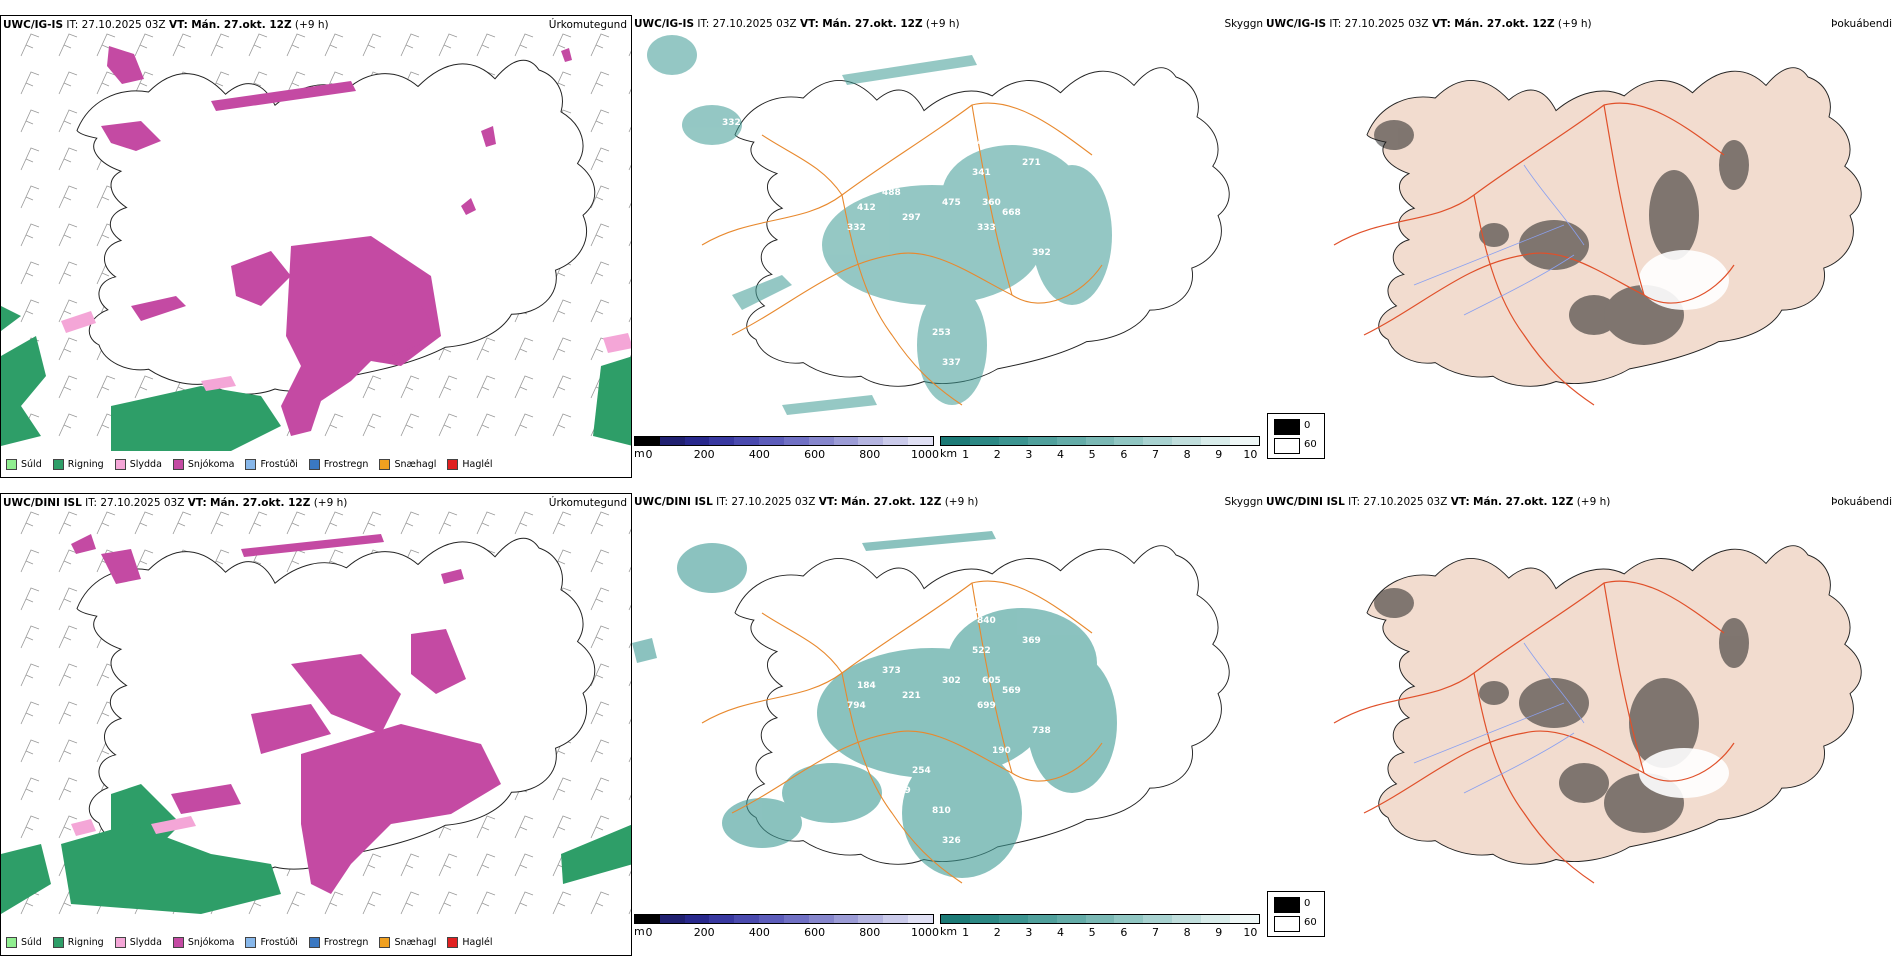  What do you see at coordinates (1041, 731) in the screenshot?
I see `cloud-base-label: 738` at bounding box center [1041, 731].